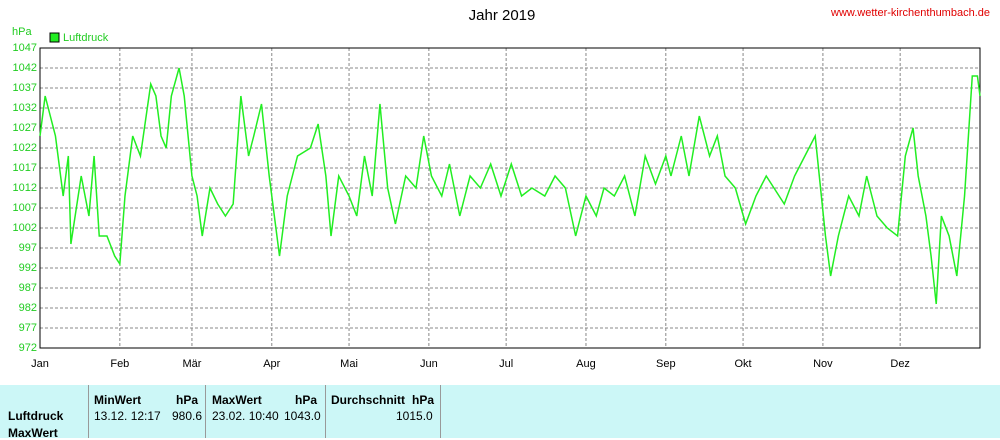 The image size is (1000, 440). Describe the element at coordinates (191, 364) in the screenshot. I see `x-tick-label: Mär` at that location.